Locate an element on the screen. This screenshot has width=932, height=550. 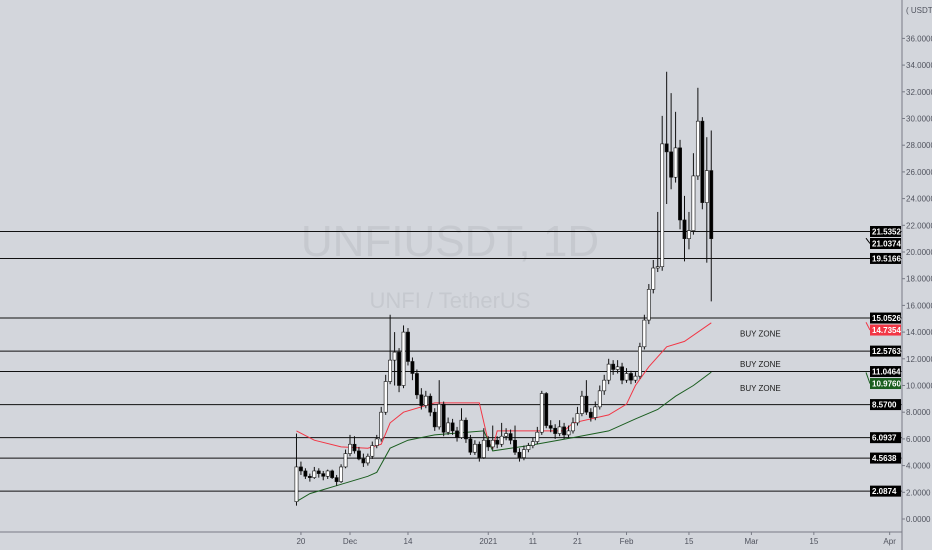
time-axis: 20 Dec 14 2021 11 21 Feb 15 Mar 15 Apr is located at coordinates (596, 539).